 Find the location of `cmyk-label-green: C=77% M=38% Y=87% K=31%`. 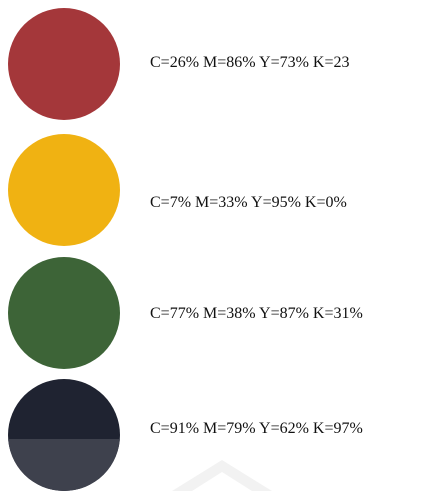

cmyk-label-green: C=77% M=38% Y=87% K=31% is located at coordinates (256, 313).